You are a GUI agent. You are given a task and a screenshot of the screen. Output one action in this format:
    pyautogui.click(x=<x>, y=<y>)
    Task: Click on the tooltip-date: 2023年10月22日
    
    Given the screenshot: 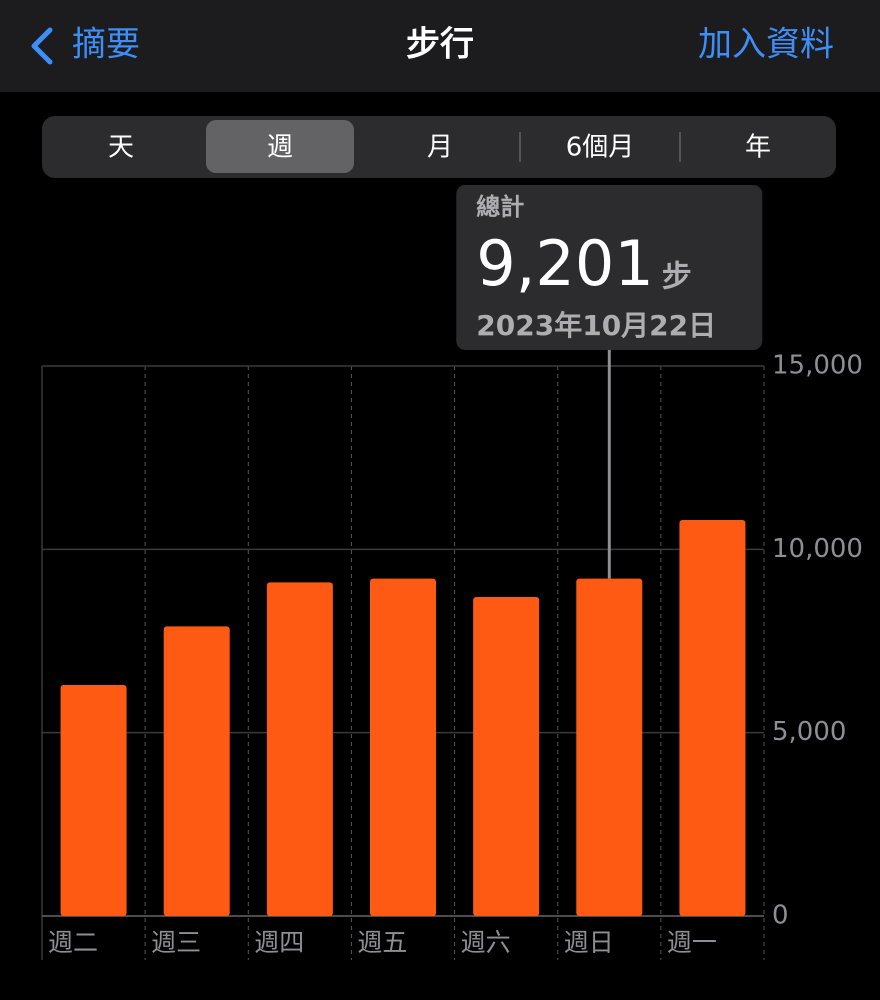 What is the action you would take?
    pyautogui.click(x=596, y=325)
    